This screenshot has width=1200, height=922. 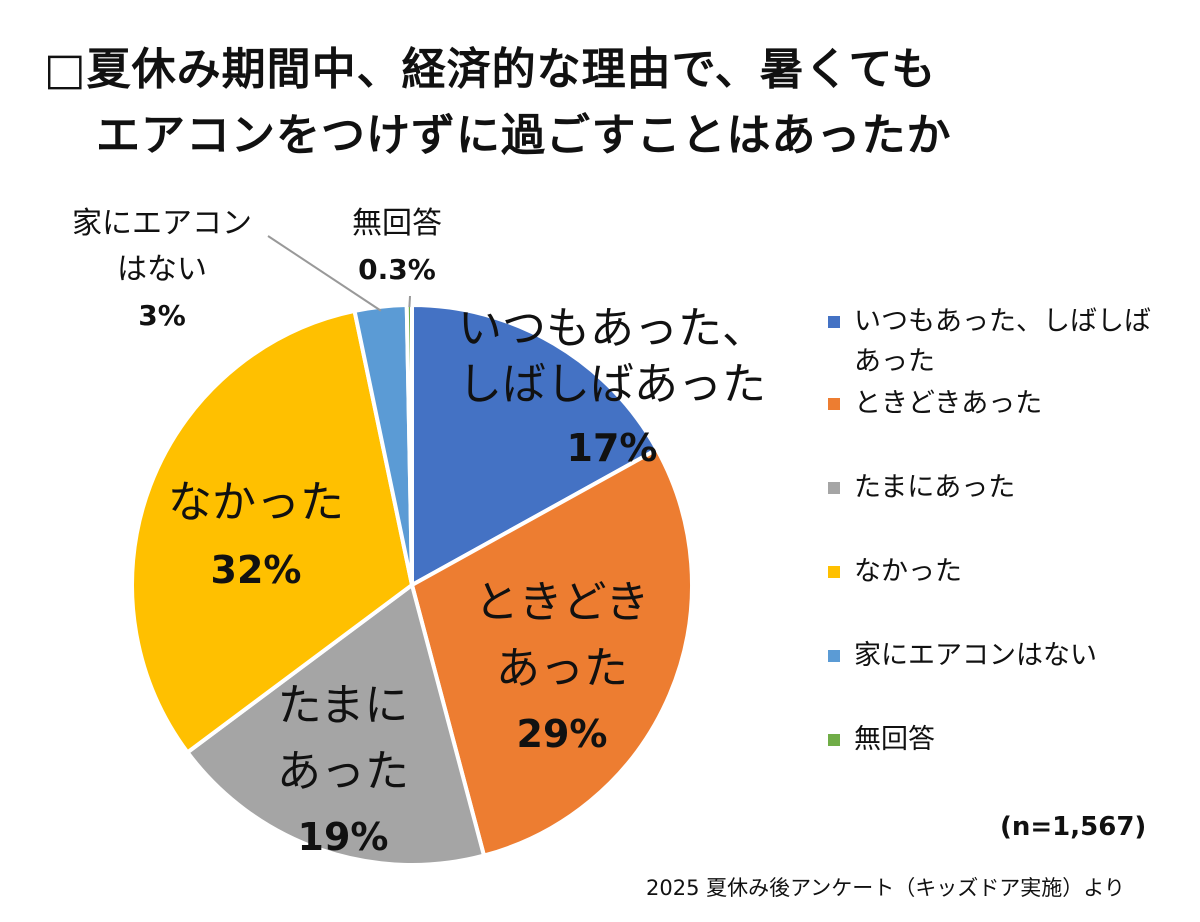 What do you see at coordinates (490, 69) in the screenshot?
I see `chart-title-line-1: □夏休み期間中、経済的な理由で、暑くても` at bounding box center [490, 69].